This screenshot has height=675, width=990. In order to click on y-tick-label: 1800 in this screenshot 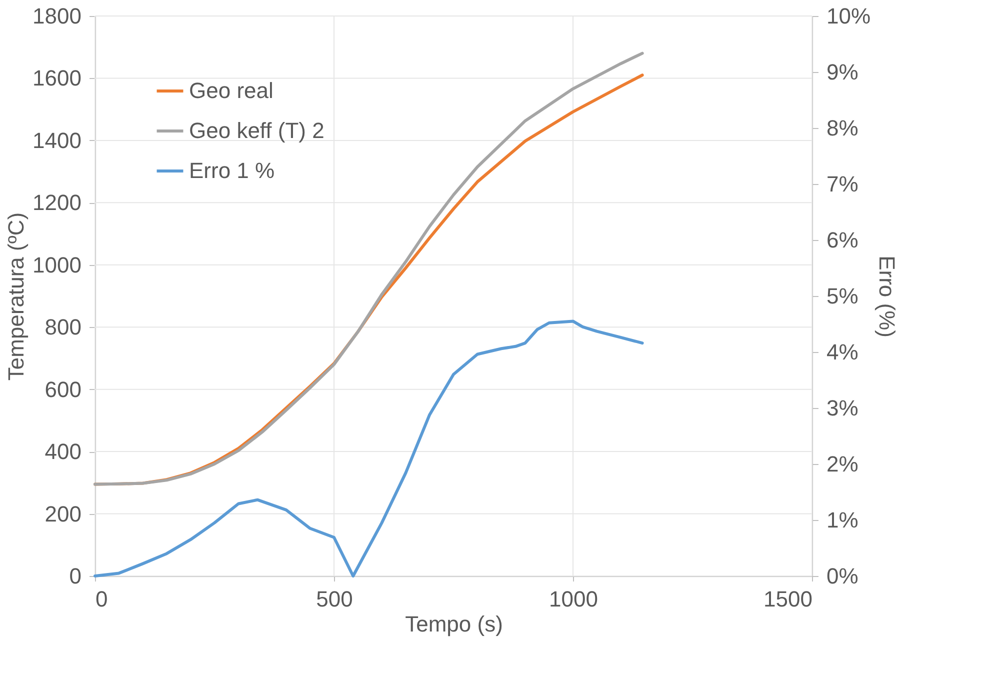, I will do `click(57, 16)`.